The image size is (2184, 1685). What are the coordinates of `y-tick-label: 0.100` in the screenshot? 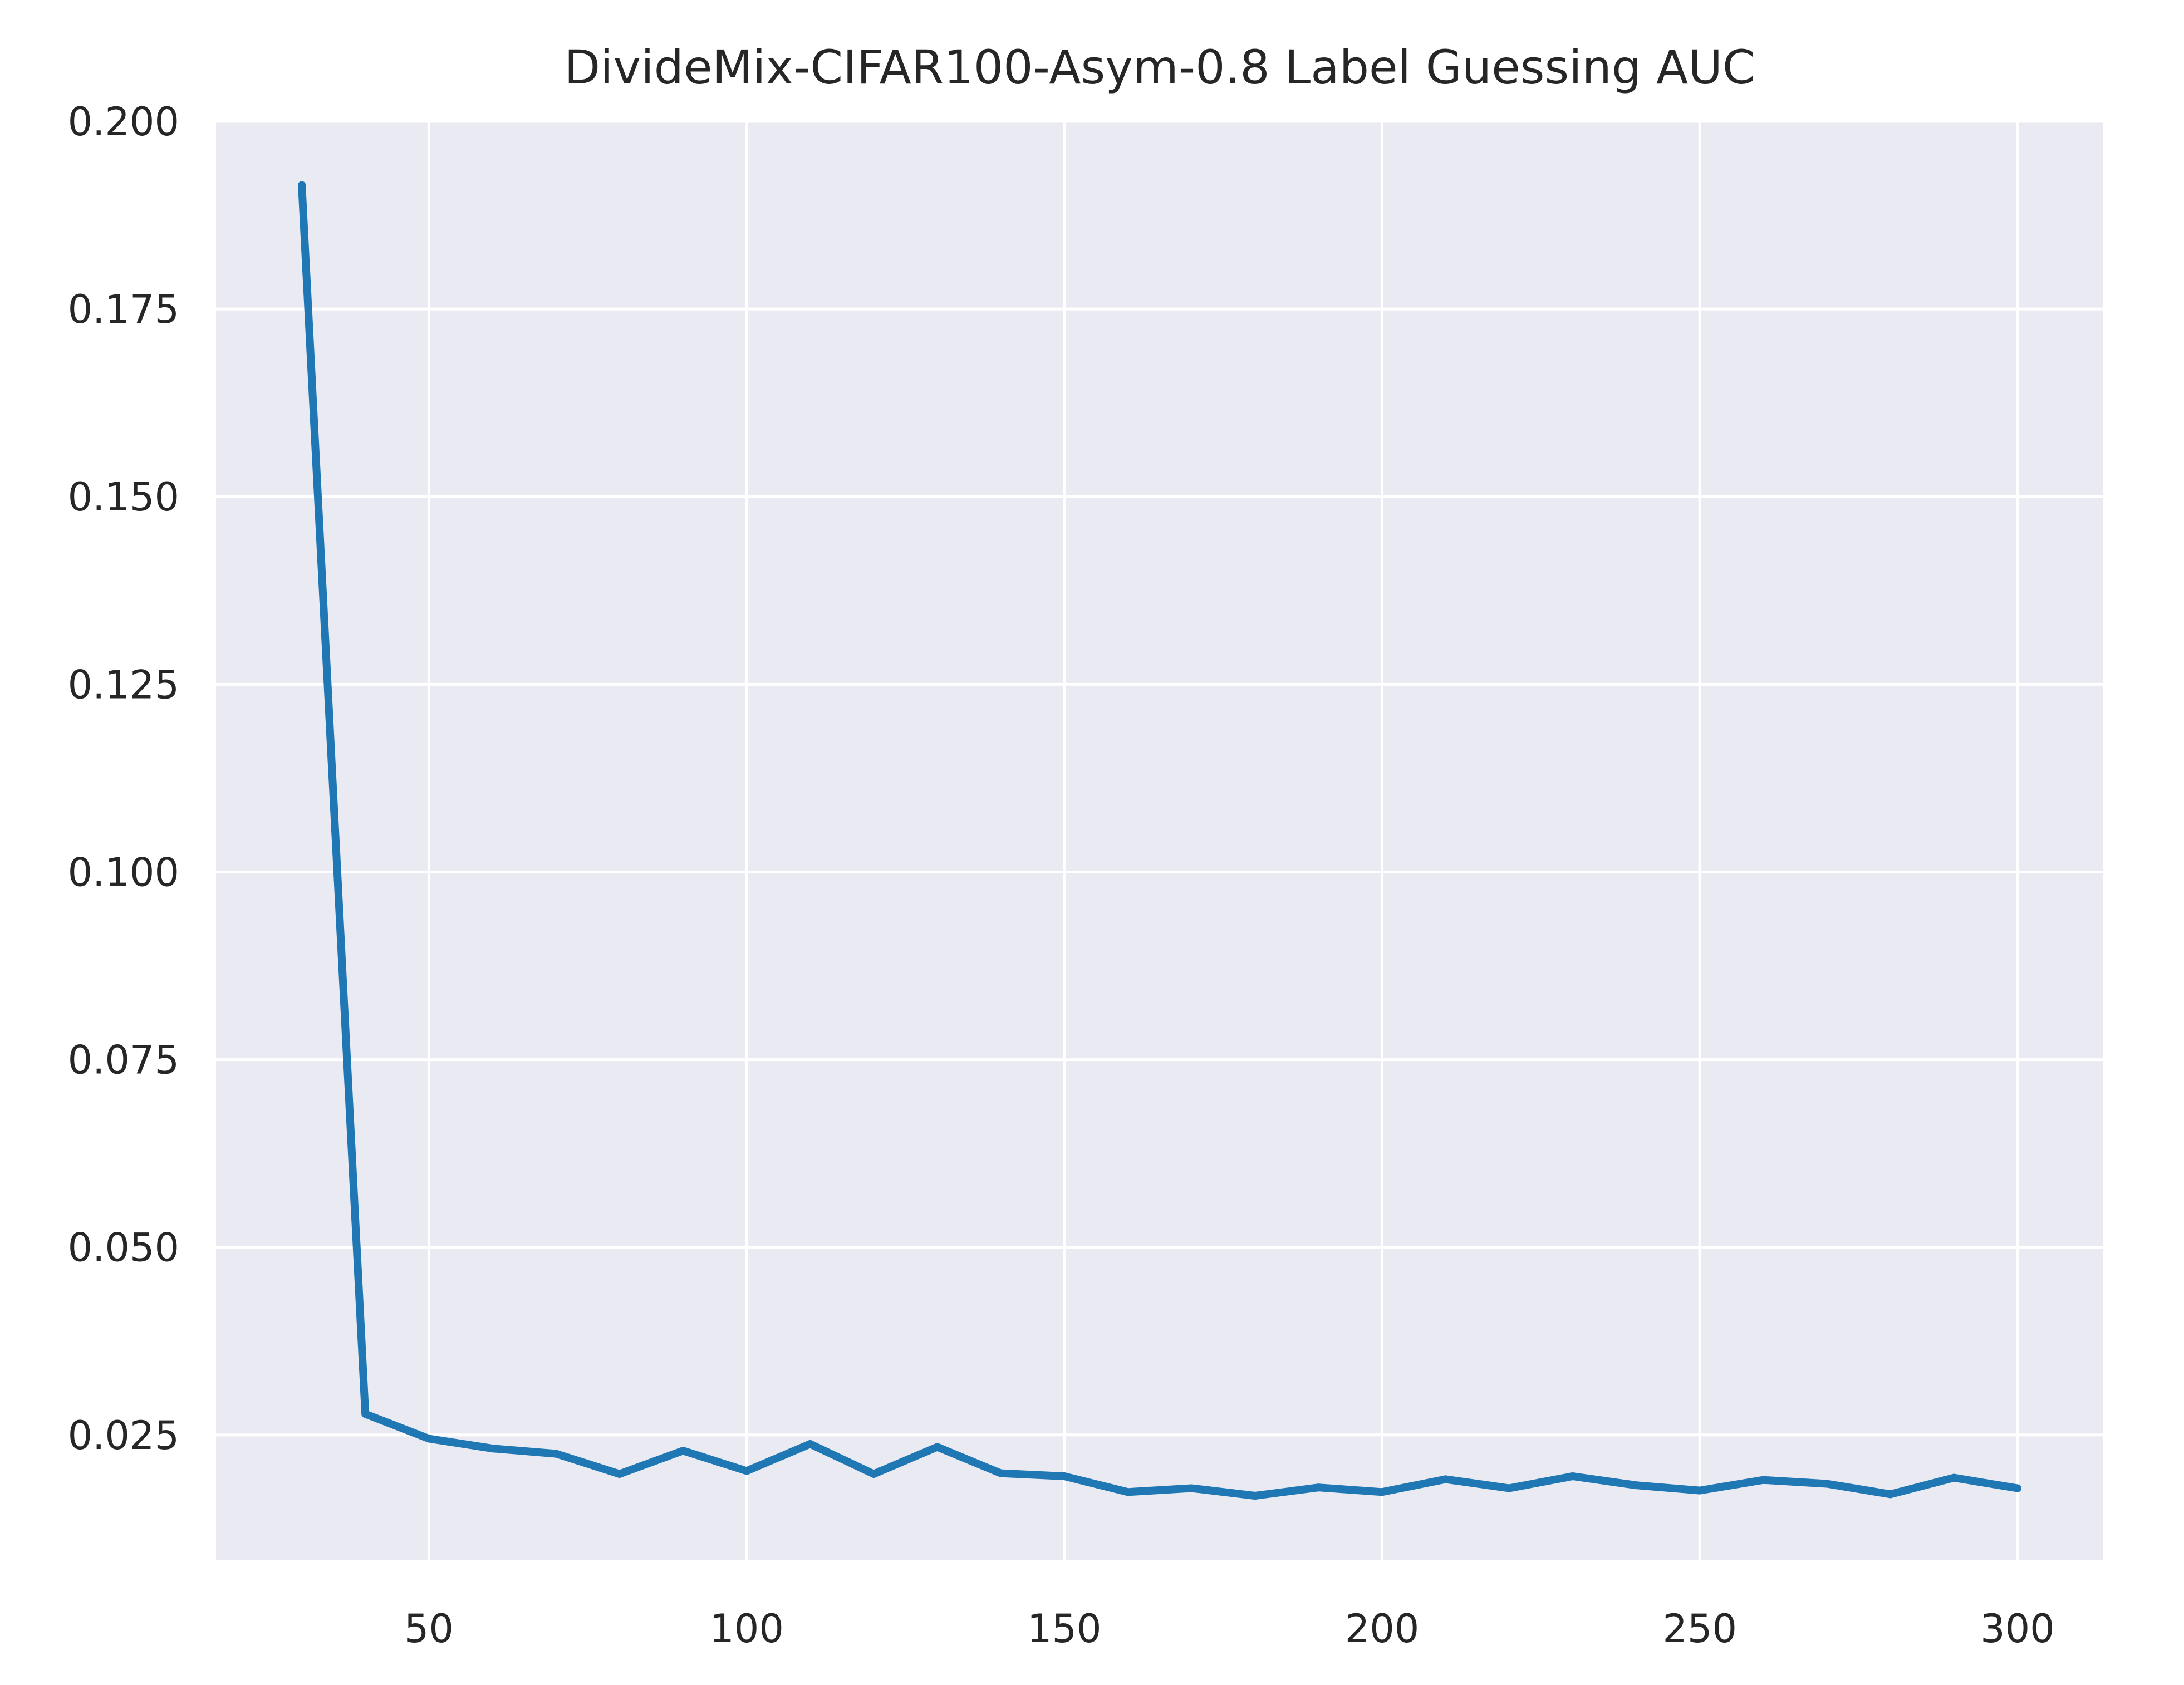 It's located at (123, 872).